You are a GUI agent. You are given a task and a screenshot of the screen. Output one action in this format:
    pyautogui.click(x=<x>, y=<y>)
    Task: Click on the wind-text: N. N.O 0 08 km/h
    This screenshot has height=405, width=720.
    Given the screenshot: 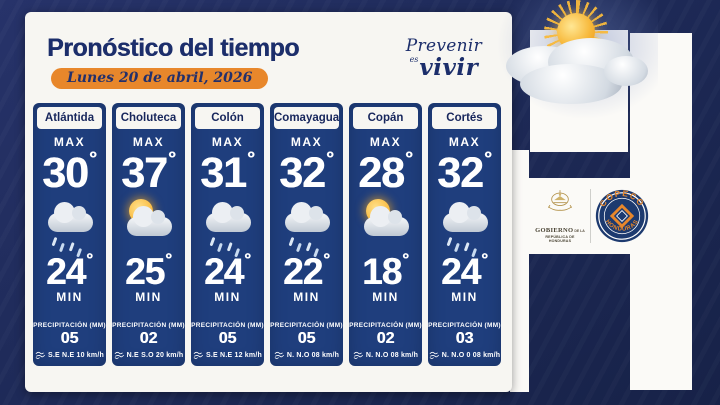 What is the action you would take?
    pyautogui.click(x=471, y=355)
    